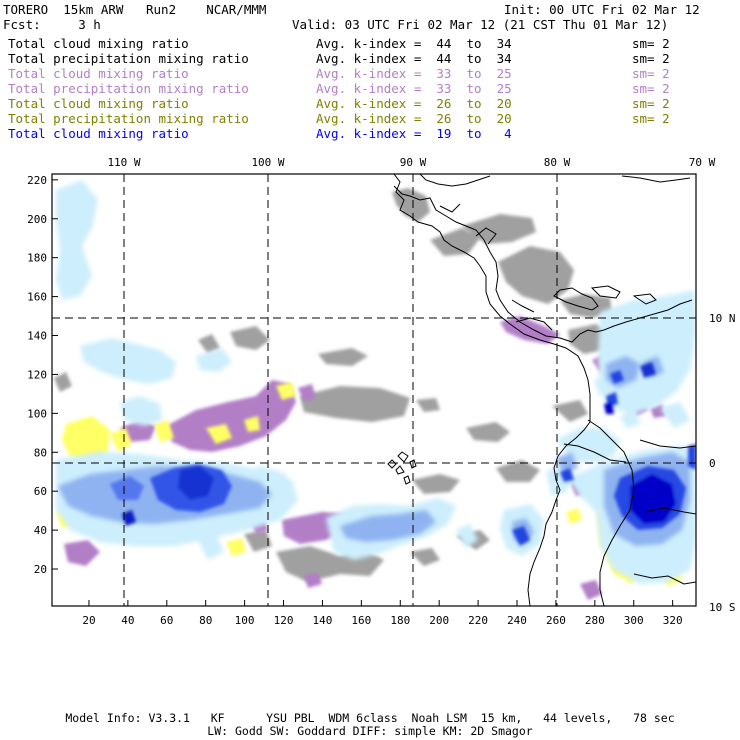  Describe the element at coordinates (439, 620) in the screenshot. I see `x-tick-label: 200` at that location.